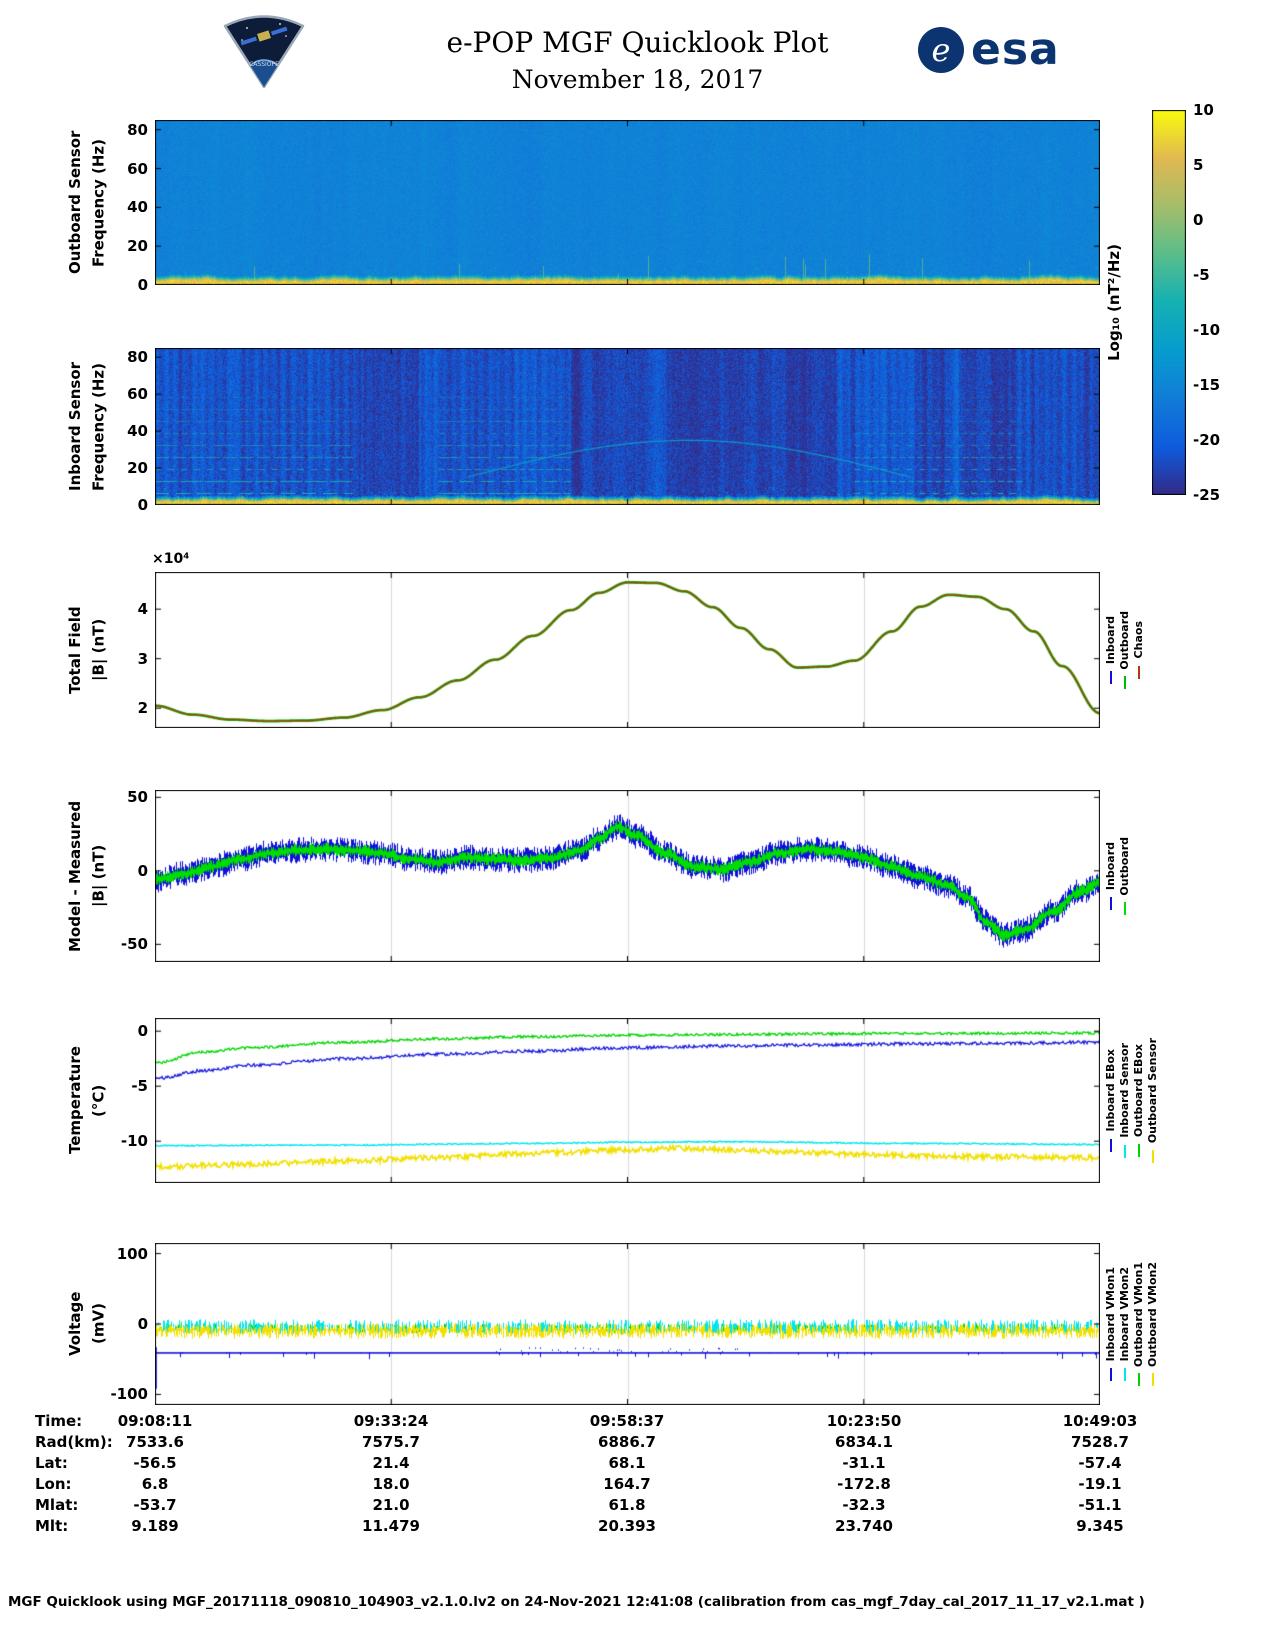 This screenshot has width=1275, height=1650. I want to click on colorbar-tick-label: 5, so click(1198, 165).